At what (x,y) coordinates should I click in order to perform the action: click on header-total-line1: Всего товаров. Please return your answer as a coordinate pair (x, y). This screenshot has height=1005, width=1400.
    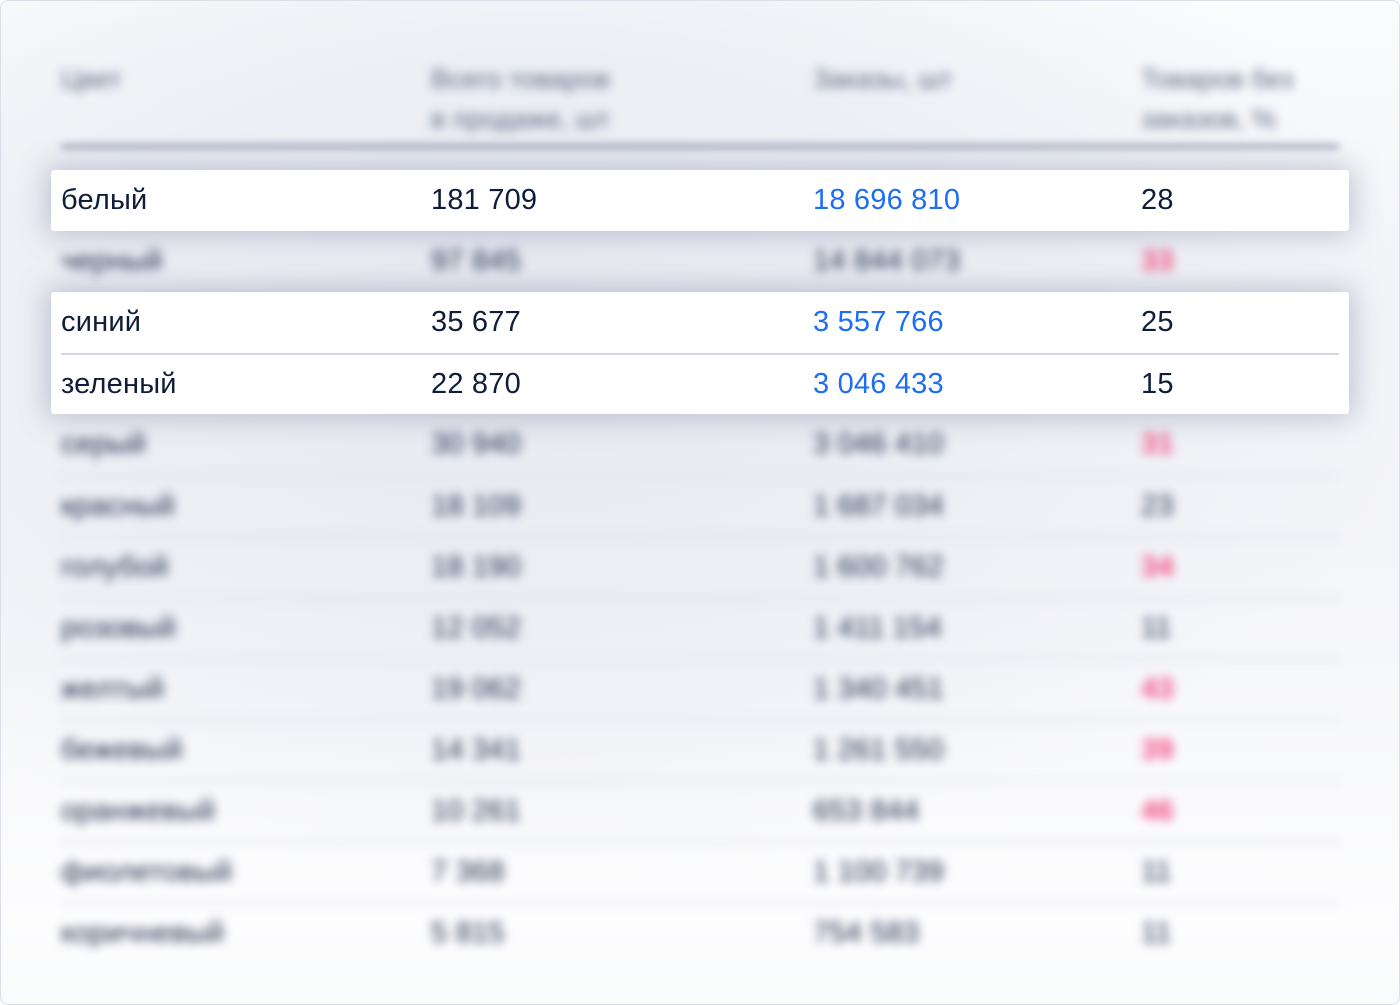
    Looking at the image, I should click on (520, 79).